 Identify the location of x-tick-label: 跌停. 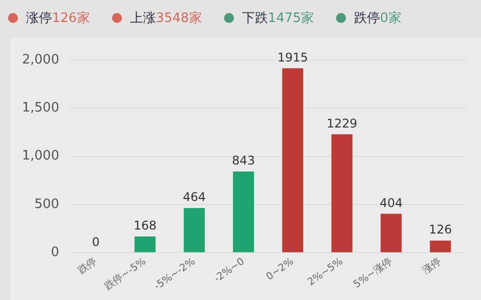
(88, 266).